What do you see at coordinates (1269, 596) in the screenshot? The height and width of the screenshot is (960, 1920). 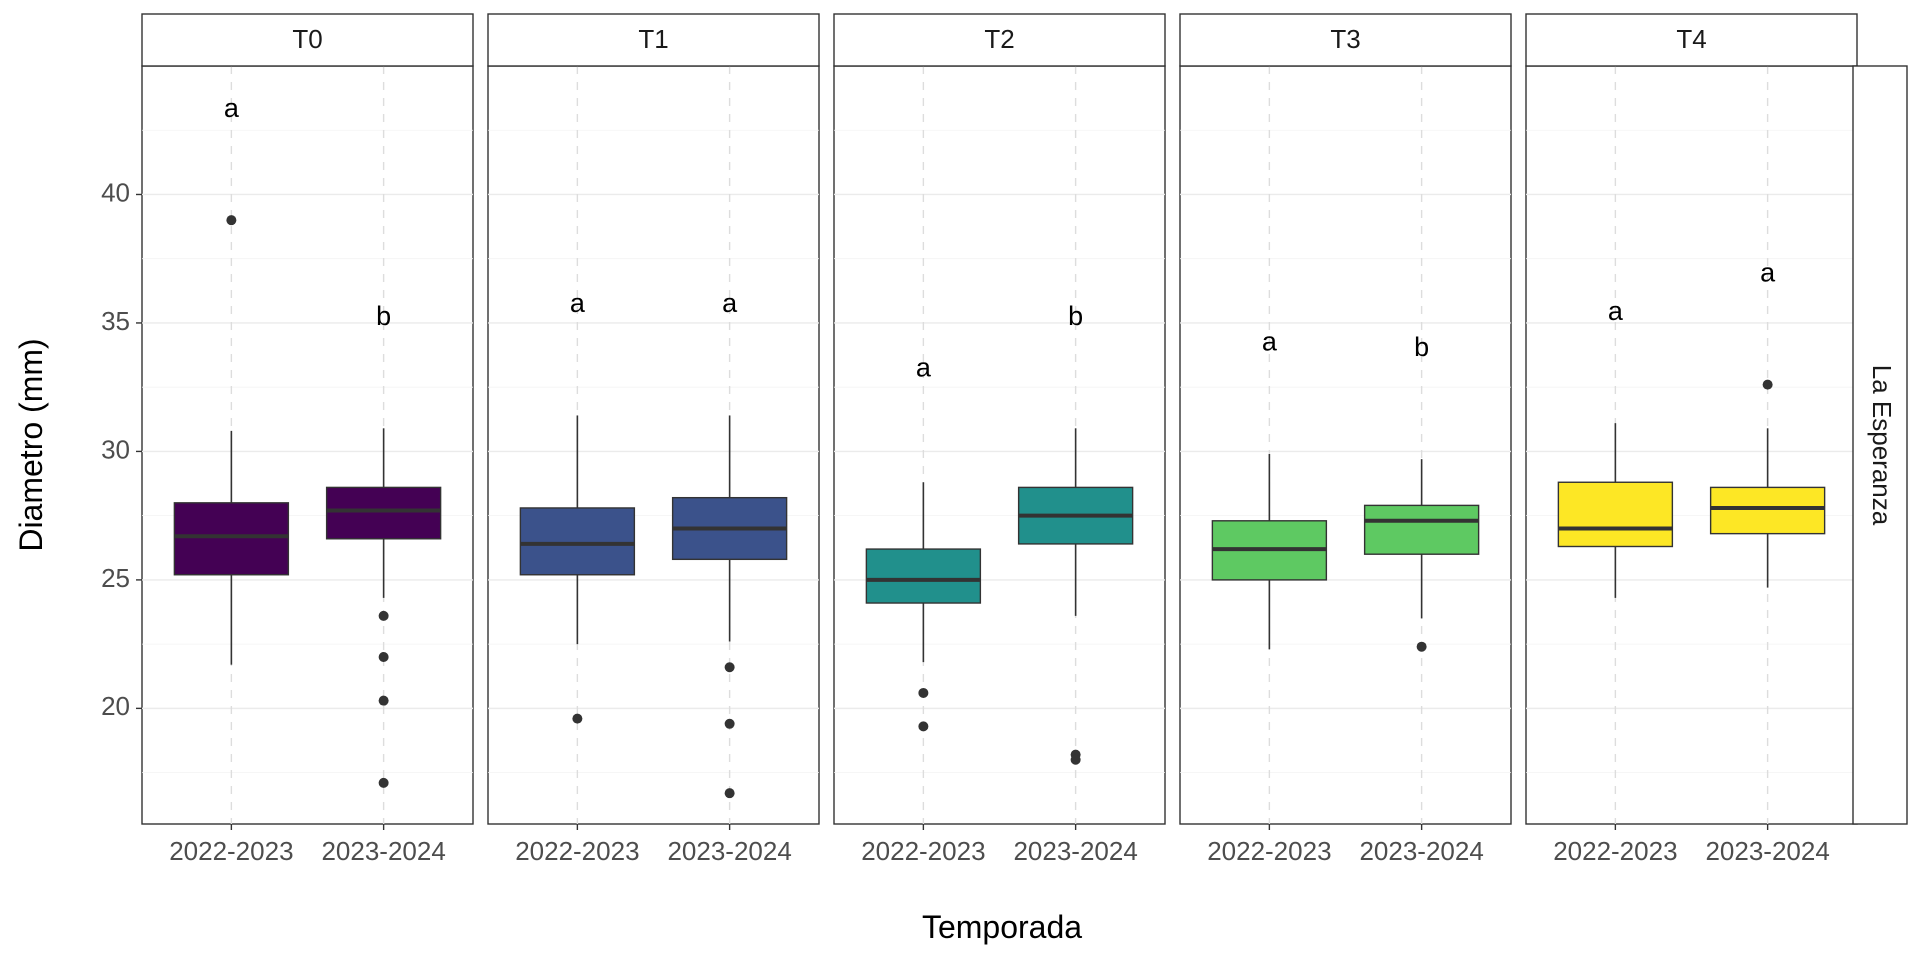 I see `box-t3-2022-2023: a 2022-2023` at bounding box center [1269, 596].